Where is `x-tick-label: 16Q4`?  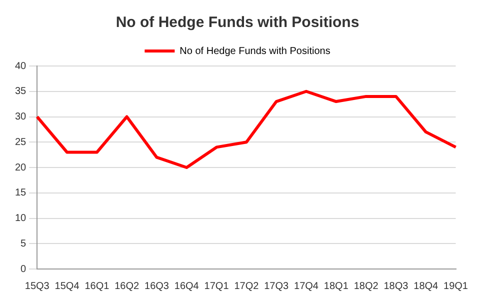
x-tick-label: 16Q4 is located at coordinates (187, 286).